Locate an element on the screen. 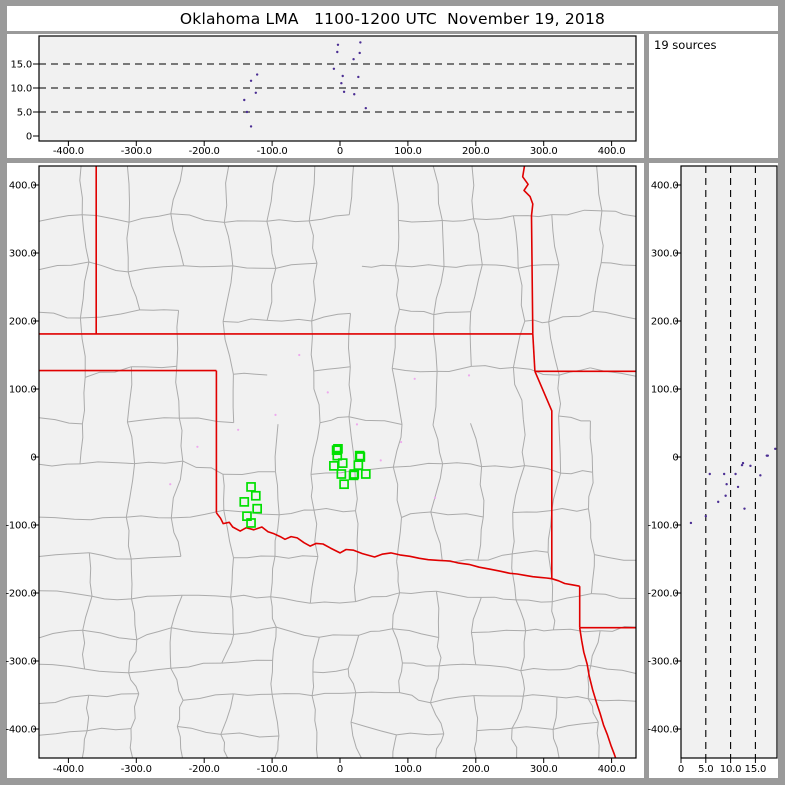 This screenshot has height=785, width=785. ew-altitude-spines is located at coordinates (337, 88).